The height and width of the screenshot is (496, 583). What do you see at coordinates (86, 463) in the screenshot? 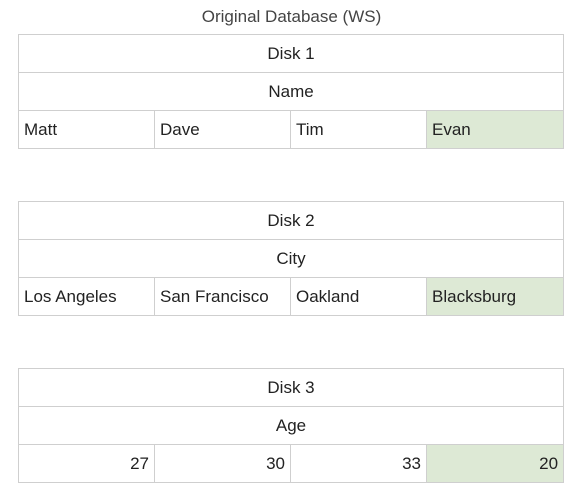
I see `value-cell: 27` at bounding box center [86, 463].